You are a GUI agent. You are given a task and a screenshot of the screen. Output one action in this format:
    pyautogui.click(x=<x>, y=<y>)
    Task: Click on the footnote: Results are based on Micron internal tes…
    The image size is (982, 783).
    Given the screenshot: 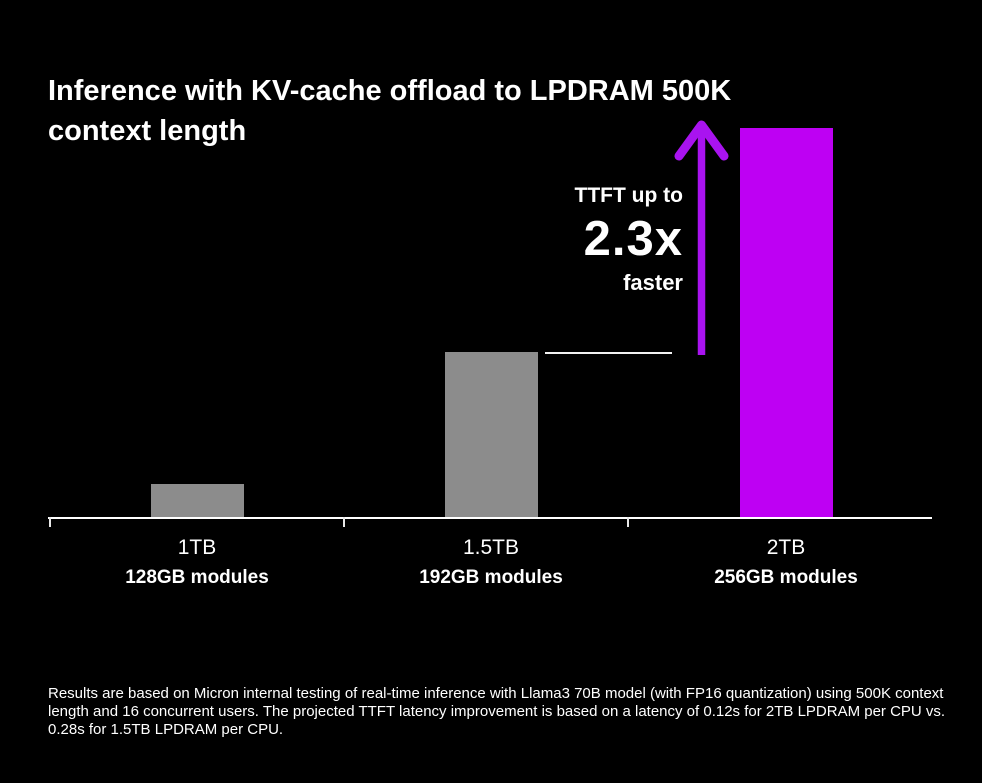 What is the action you would take?
    pyautogui.click(x=500, y=712)
    